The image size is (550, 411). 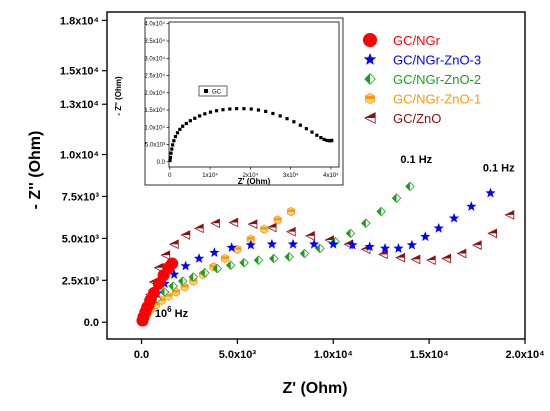 I want to click on inset-y-tick-label: 1.0x10⁴, so click(x=154, y=127).